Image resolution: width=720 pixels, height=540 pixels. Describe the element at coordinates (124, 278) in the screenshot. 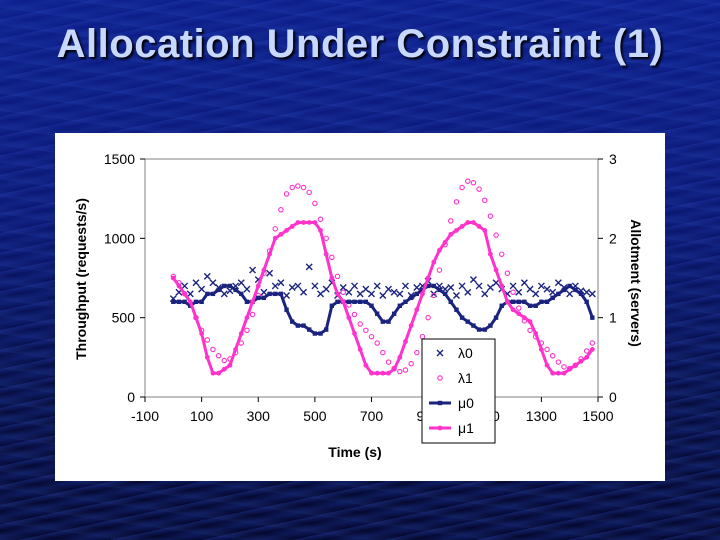

I see `left-axis-ticks: 0 500 1000 1500` at that location.